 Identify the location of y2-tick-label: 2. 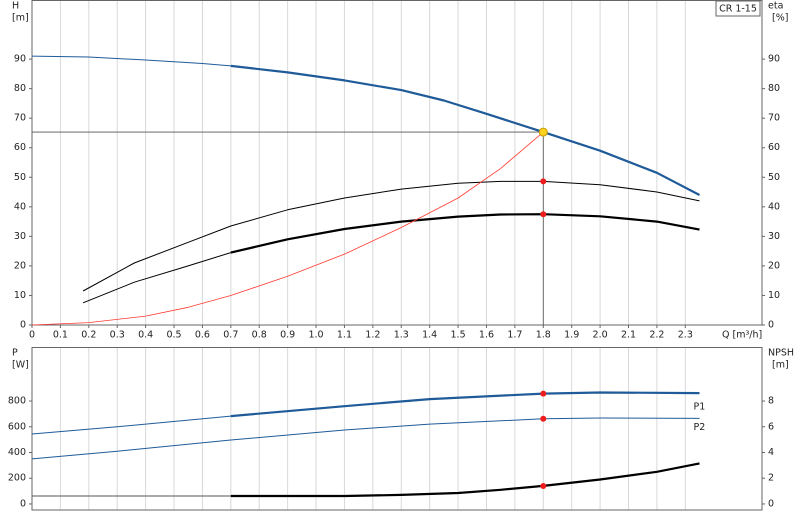
(771, 478).